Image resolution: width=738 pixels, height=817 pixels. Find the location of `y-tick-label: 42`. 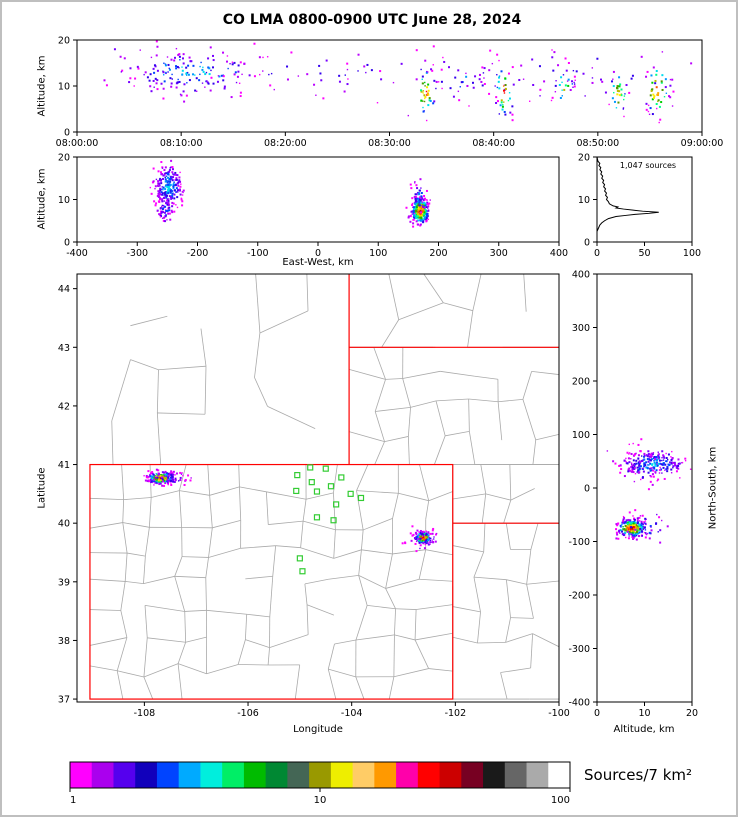

y-tick-label: 42 is located at coordinates (64, 406).